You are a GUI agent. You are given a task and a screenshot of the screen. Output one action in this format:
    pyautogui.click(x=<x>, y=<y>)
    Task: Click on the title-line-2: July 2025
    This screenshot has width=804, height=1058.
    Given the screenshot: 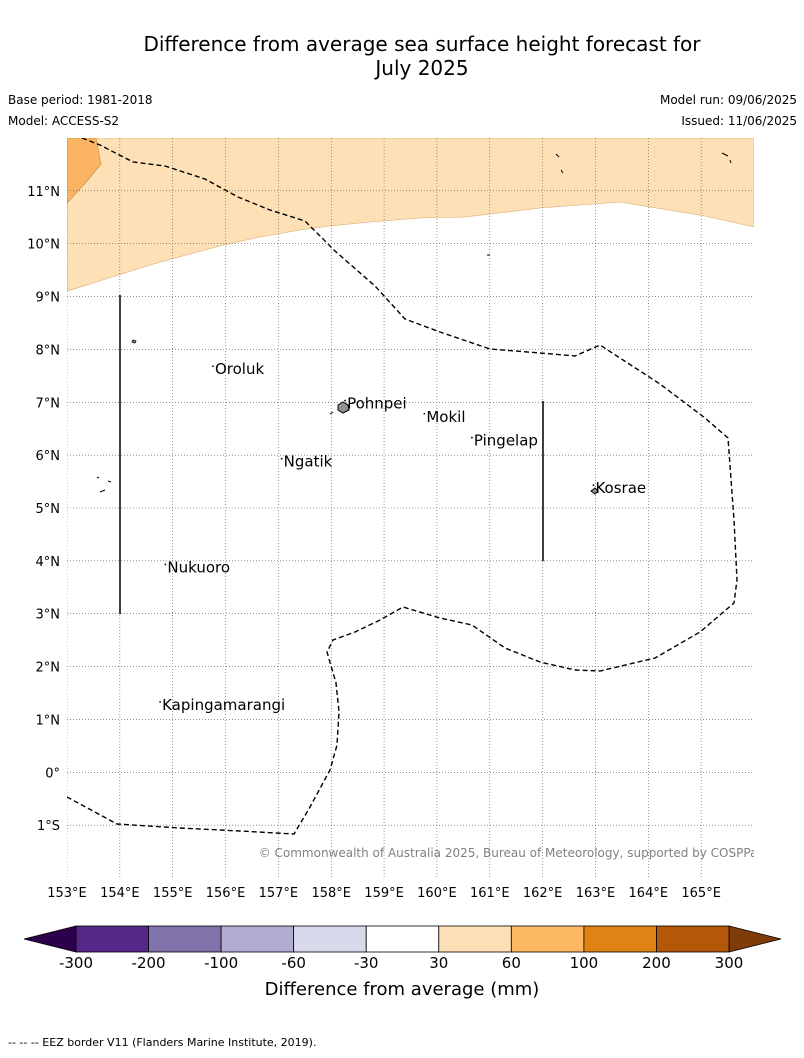 What is the action you would take?
    pyautogui.click(x=422, y=68)
    